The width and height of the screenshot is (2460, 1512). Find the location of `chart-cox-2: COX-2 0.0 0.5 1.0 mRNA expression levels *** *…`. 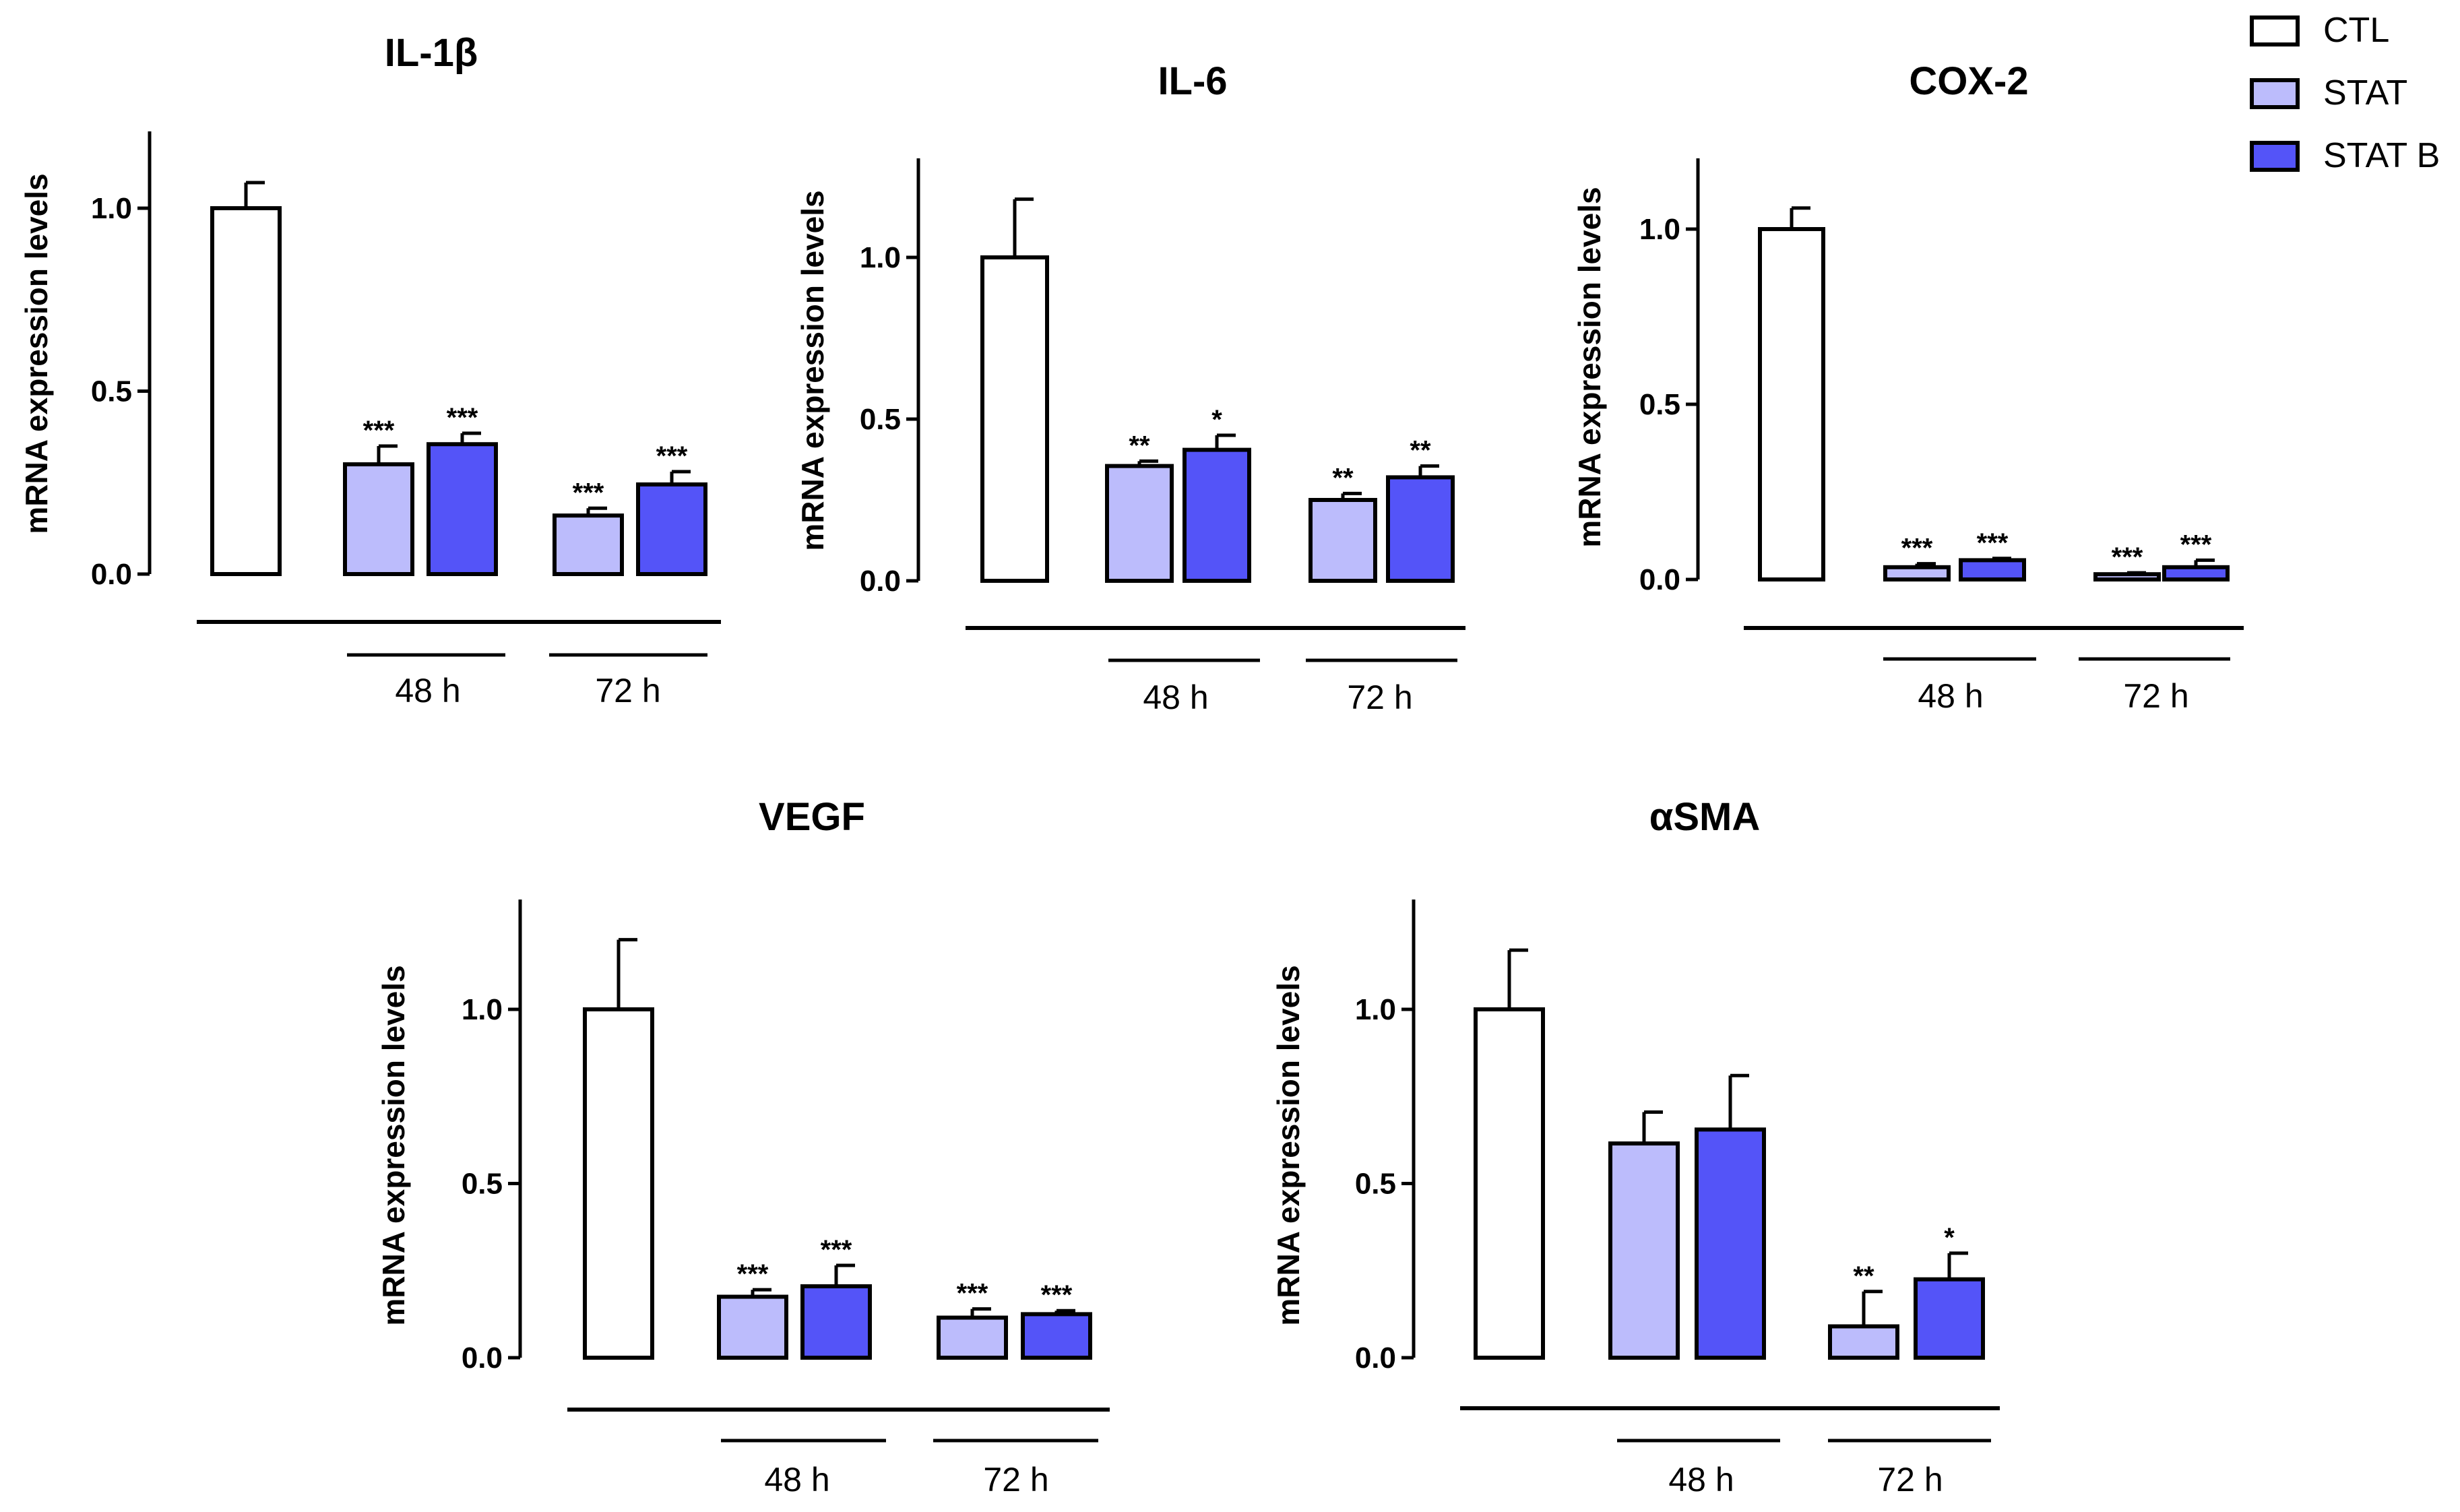

chart-cox-2: COX-2 0.0 0.5 1.0 mRNA expression levels *** *… is located at coordinates (1908, 387).